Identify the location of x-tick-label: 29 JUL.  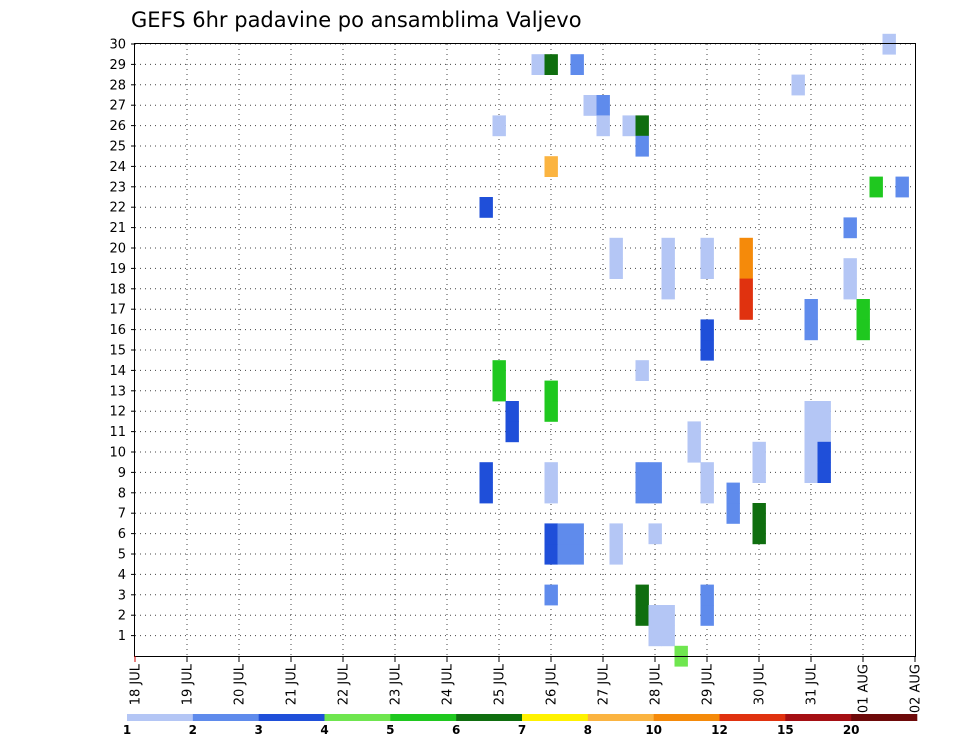
(708, 684).